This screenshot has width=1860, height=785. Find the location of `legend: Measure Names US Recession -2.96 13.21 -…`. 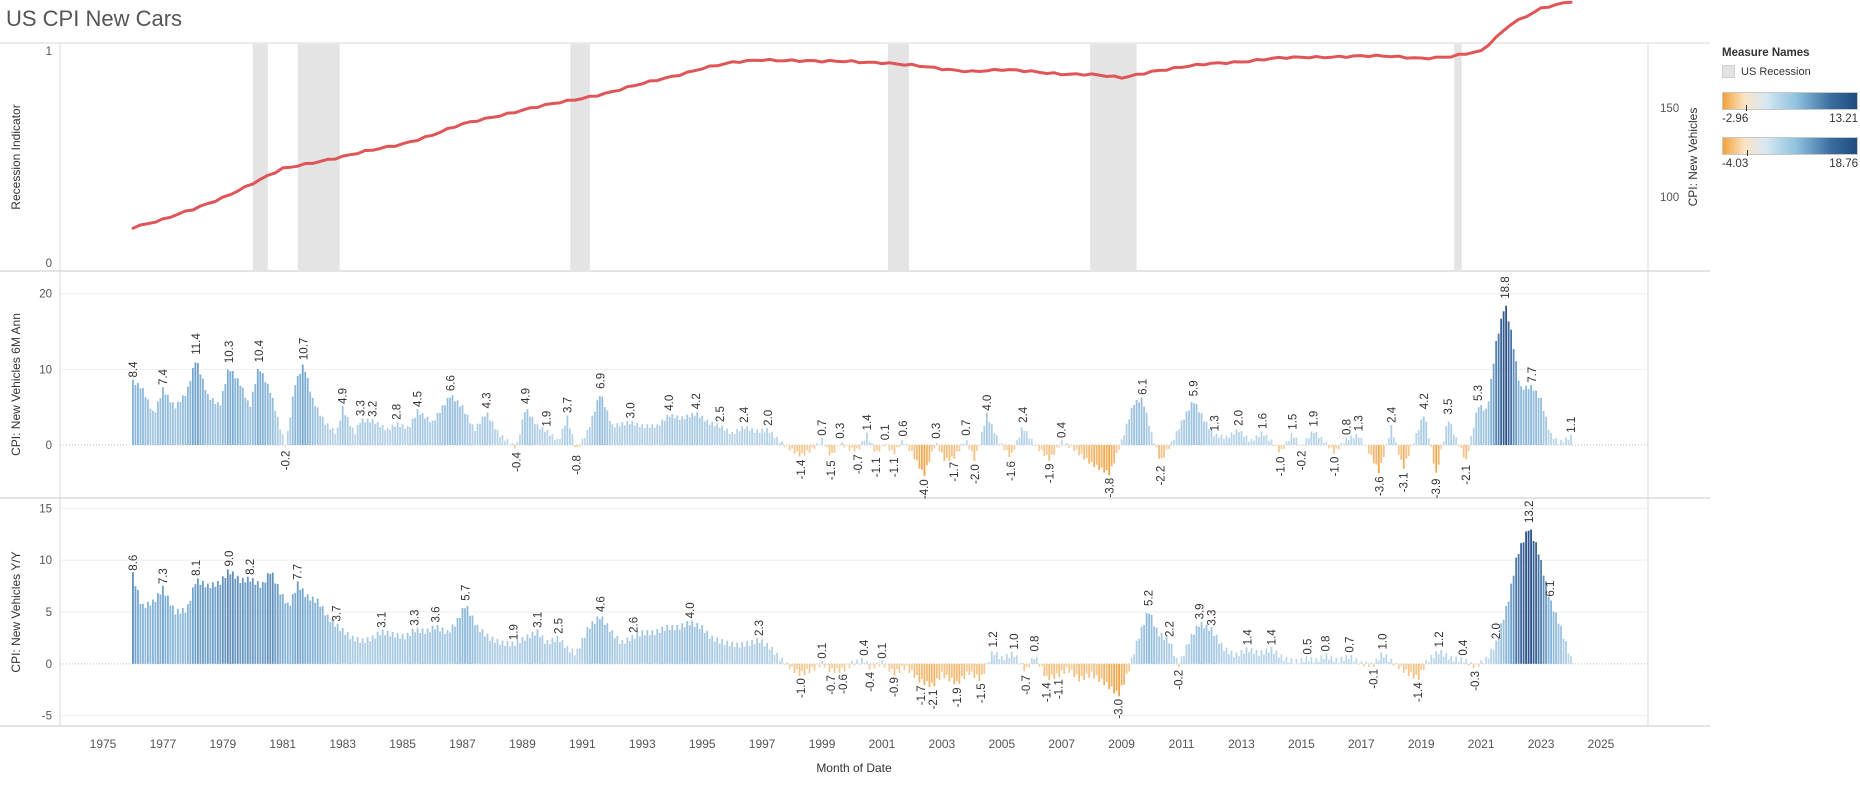

legend: Measure Names US Recession -2.96 13.21 -… is located at coordinates (1790, 114).